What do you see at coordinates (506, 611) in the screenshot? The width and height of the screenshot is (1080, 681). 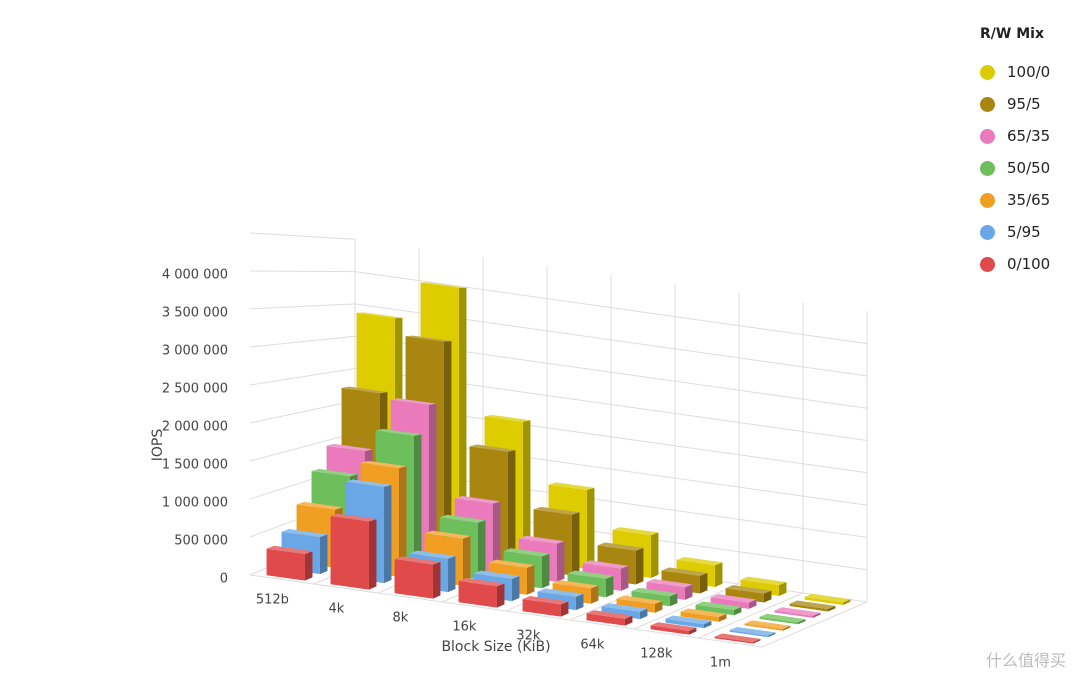 I see `floor-edge` at bounding box center [506, 611].